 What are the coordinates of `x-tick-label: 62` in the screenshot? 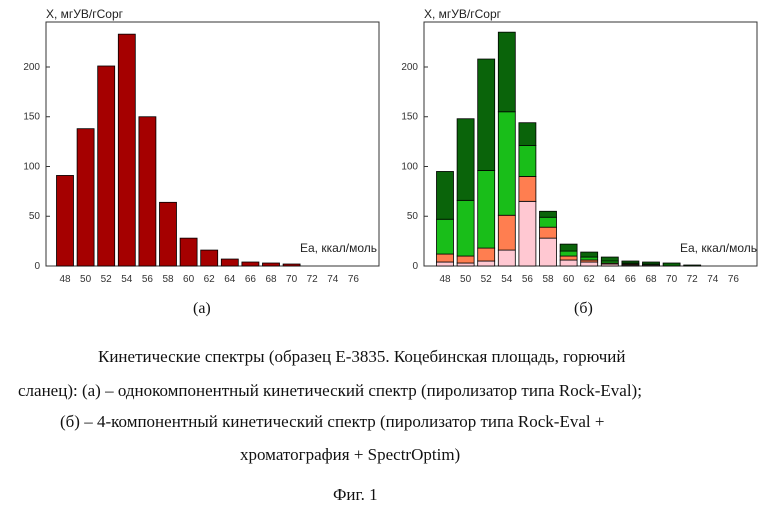 It's located at (590, 279).